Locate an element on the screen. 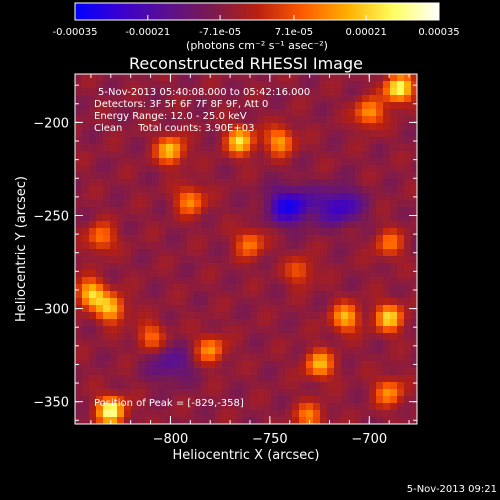 This screenshot has height=500, width=500. y-tick-label: −300 is located at coordinates (51, 310).